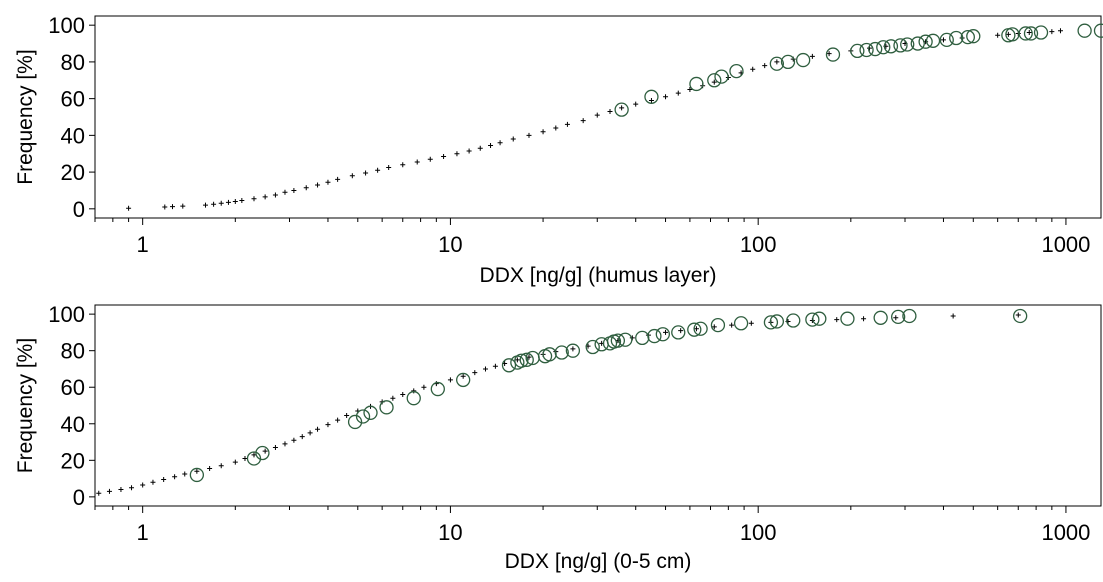  Describe the element at coordinates (598, 561) in the screenshot. I see `x-axis-title: DDX [ng/g] (0-5 cm)` at that location.